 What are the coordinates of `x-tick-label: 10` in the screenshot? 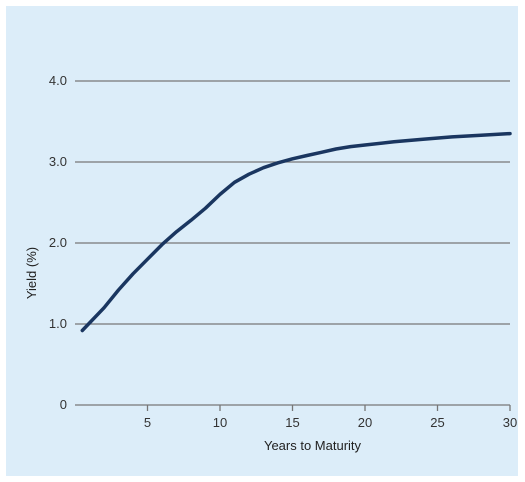 It's located at (220, 422).